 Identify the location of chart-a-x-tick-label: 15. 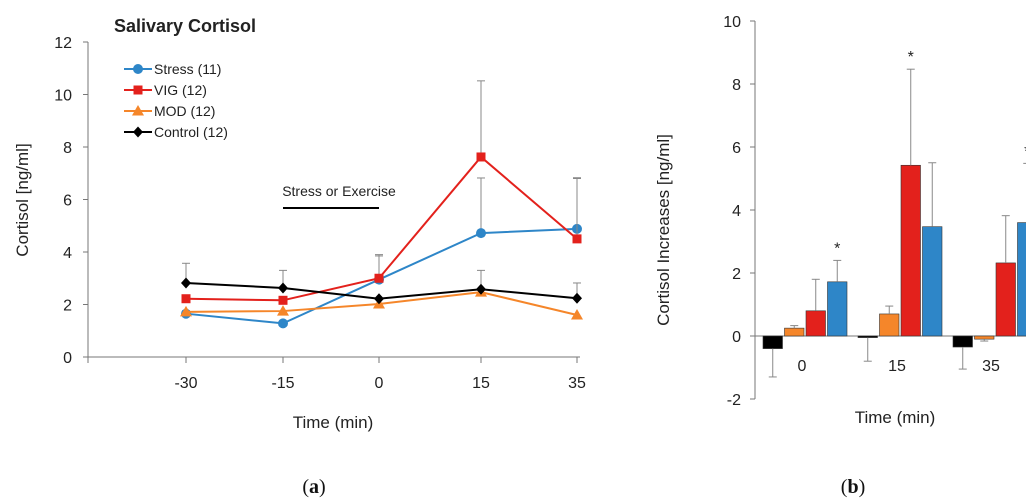
(481, 383).